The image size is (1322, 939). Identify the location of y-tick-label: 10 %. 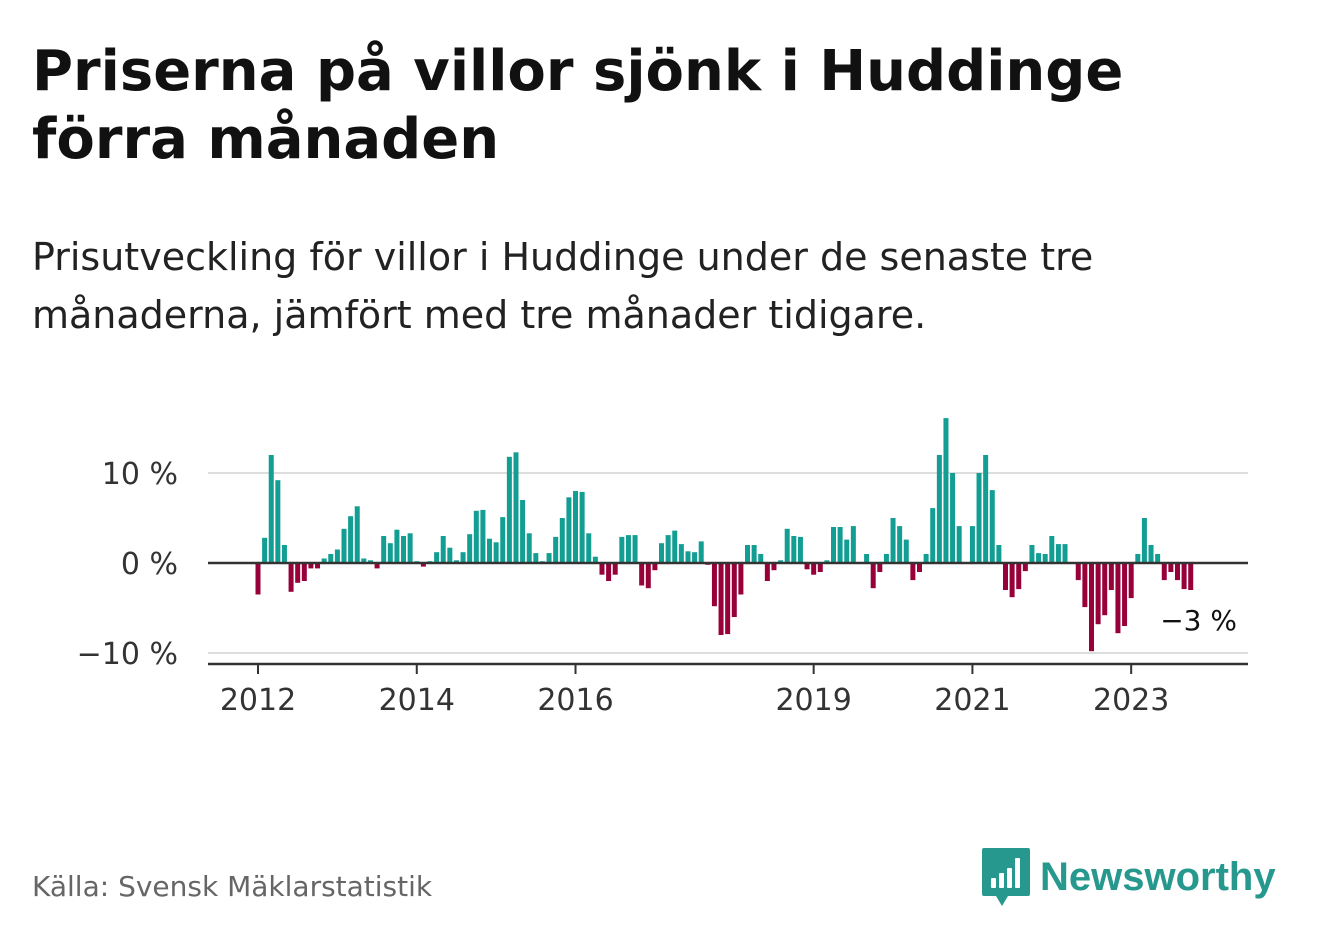
(140, 474).